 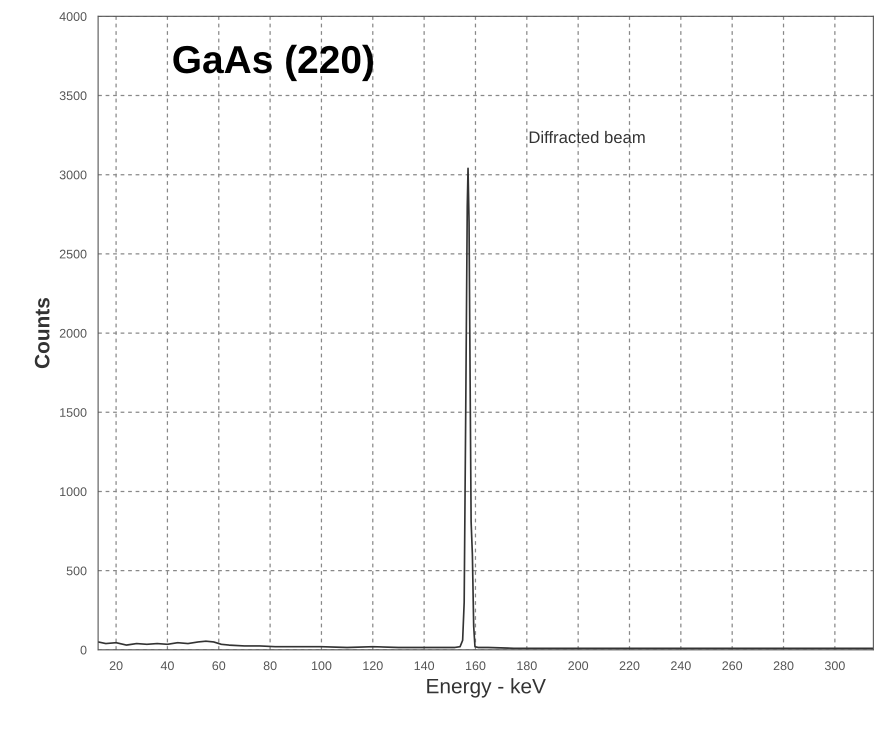 What do you see at coordinates (219, 665) in the screenshot?
I see `x-tick-label: 60` at bounding box center [219, 665].